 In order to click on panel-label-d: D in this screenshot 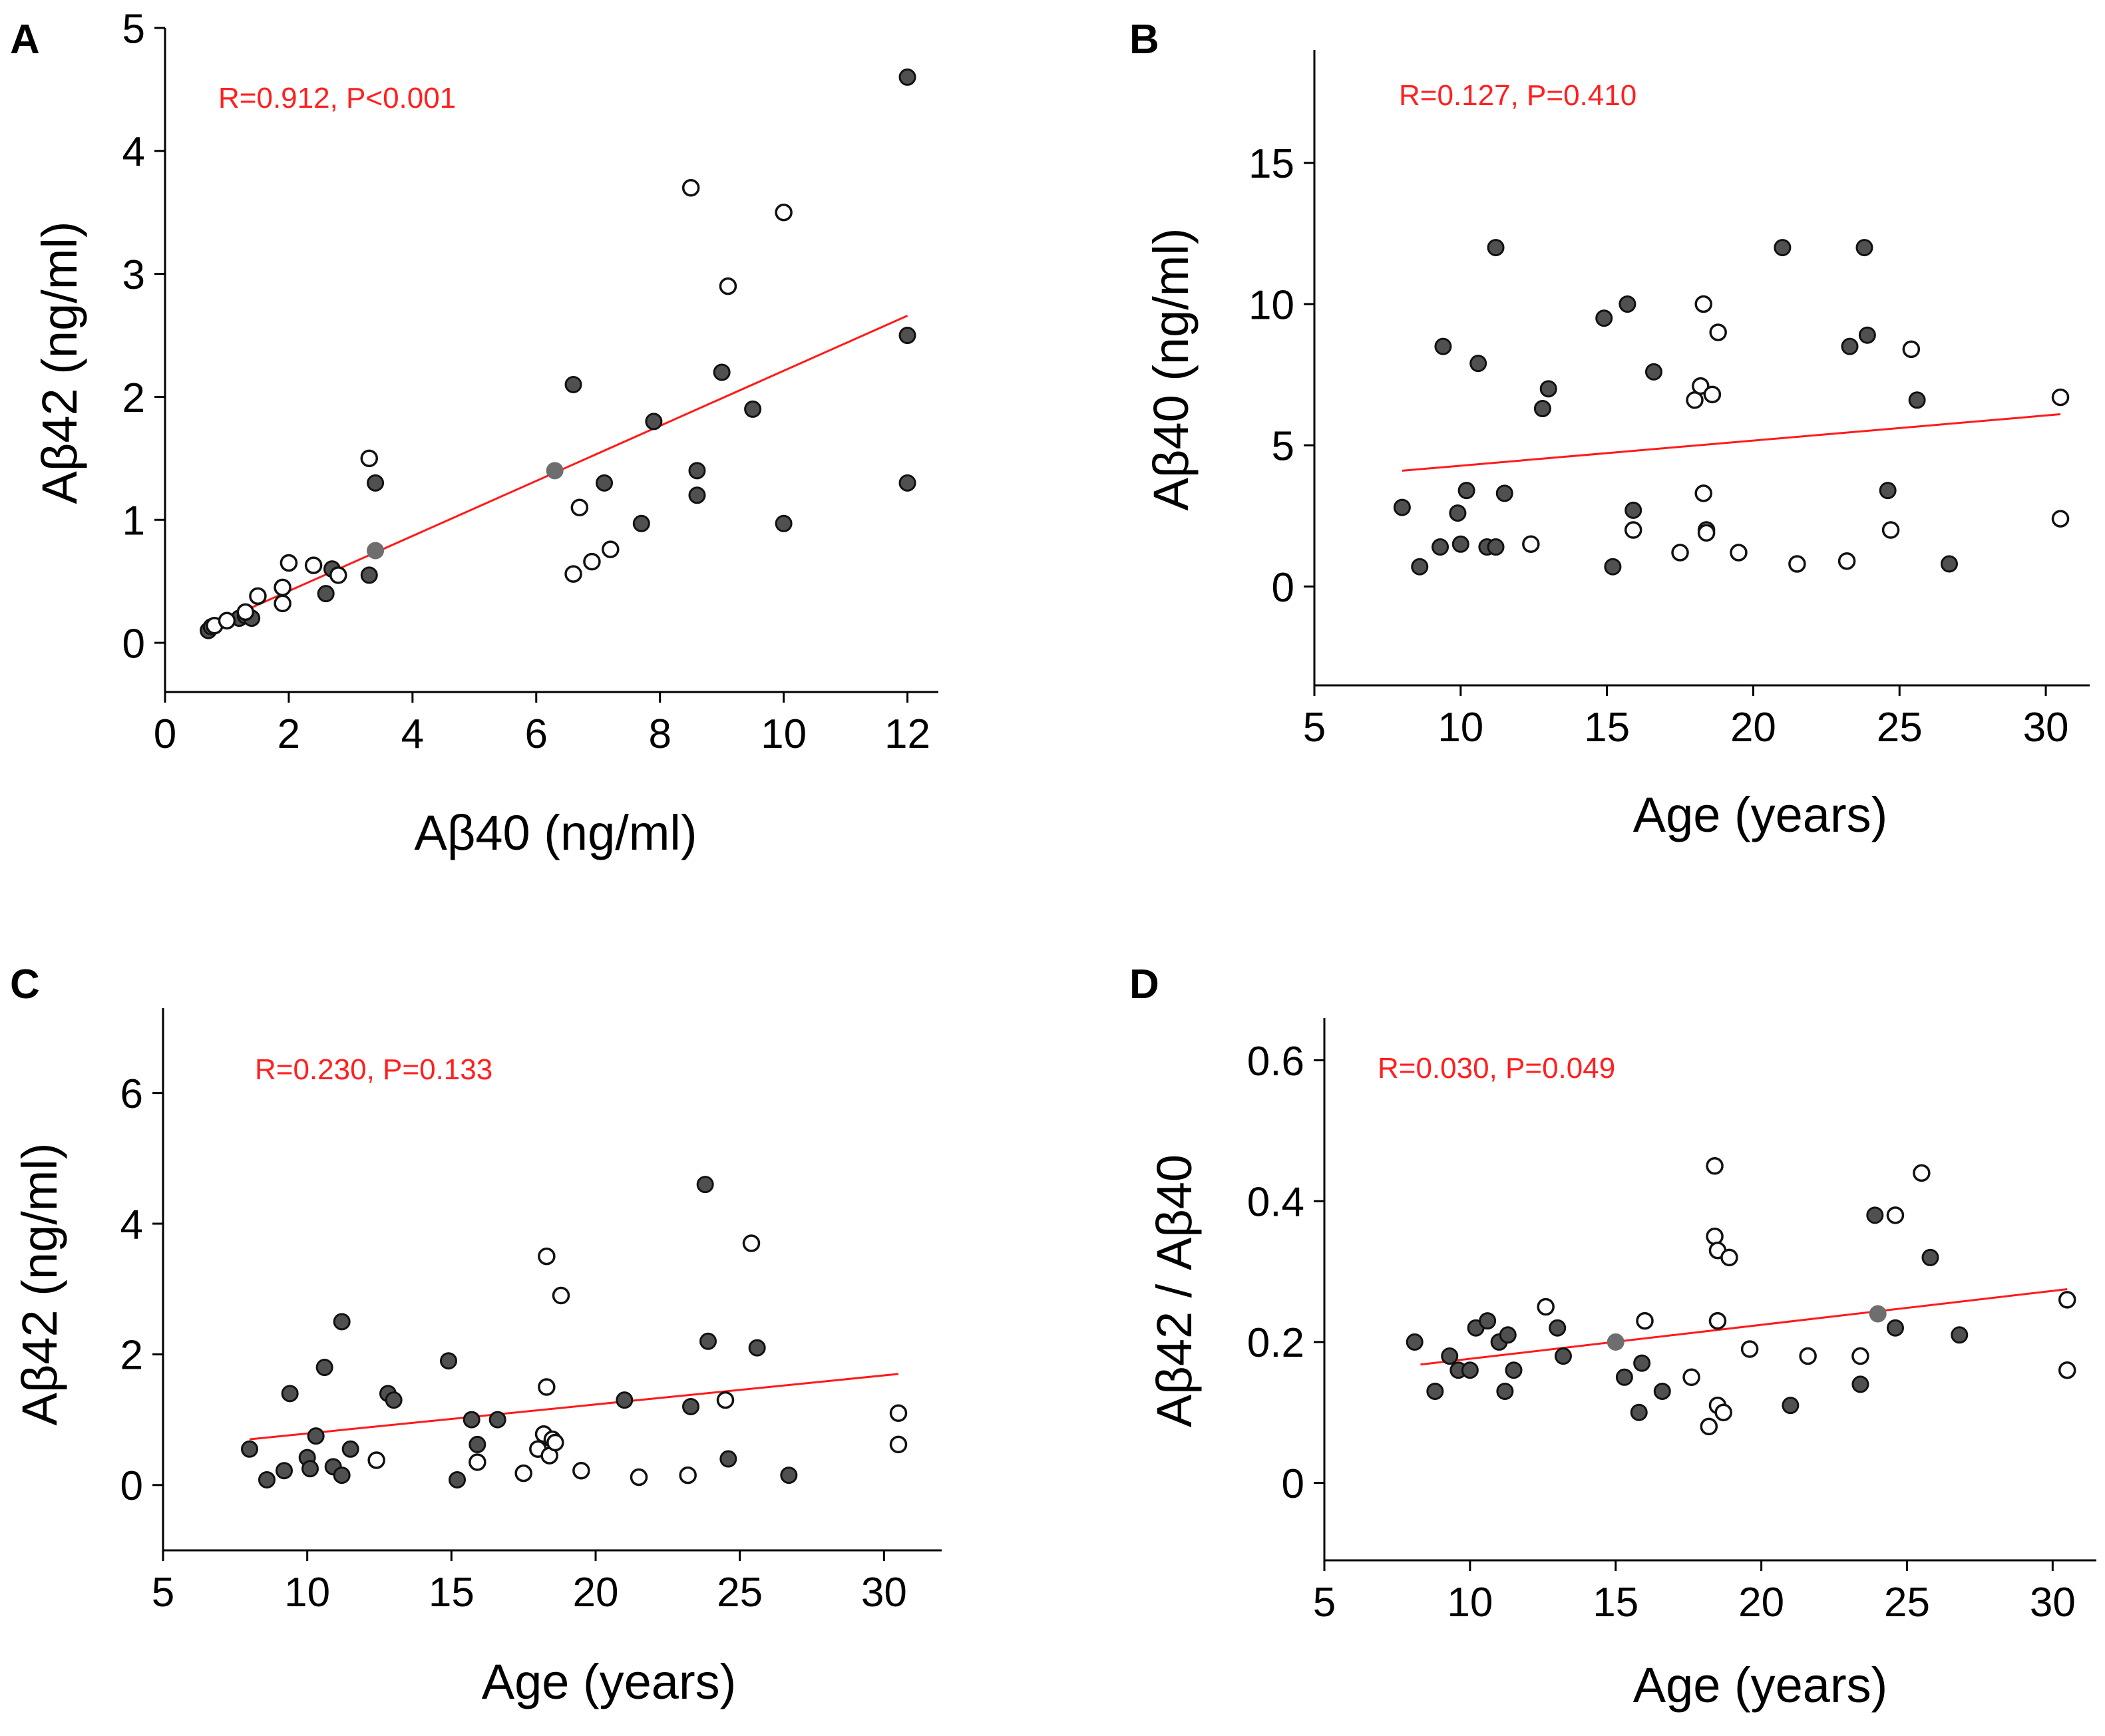, I will do `click(1144, 984)`.